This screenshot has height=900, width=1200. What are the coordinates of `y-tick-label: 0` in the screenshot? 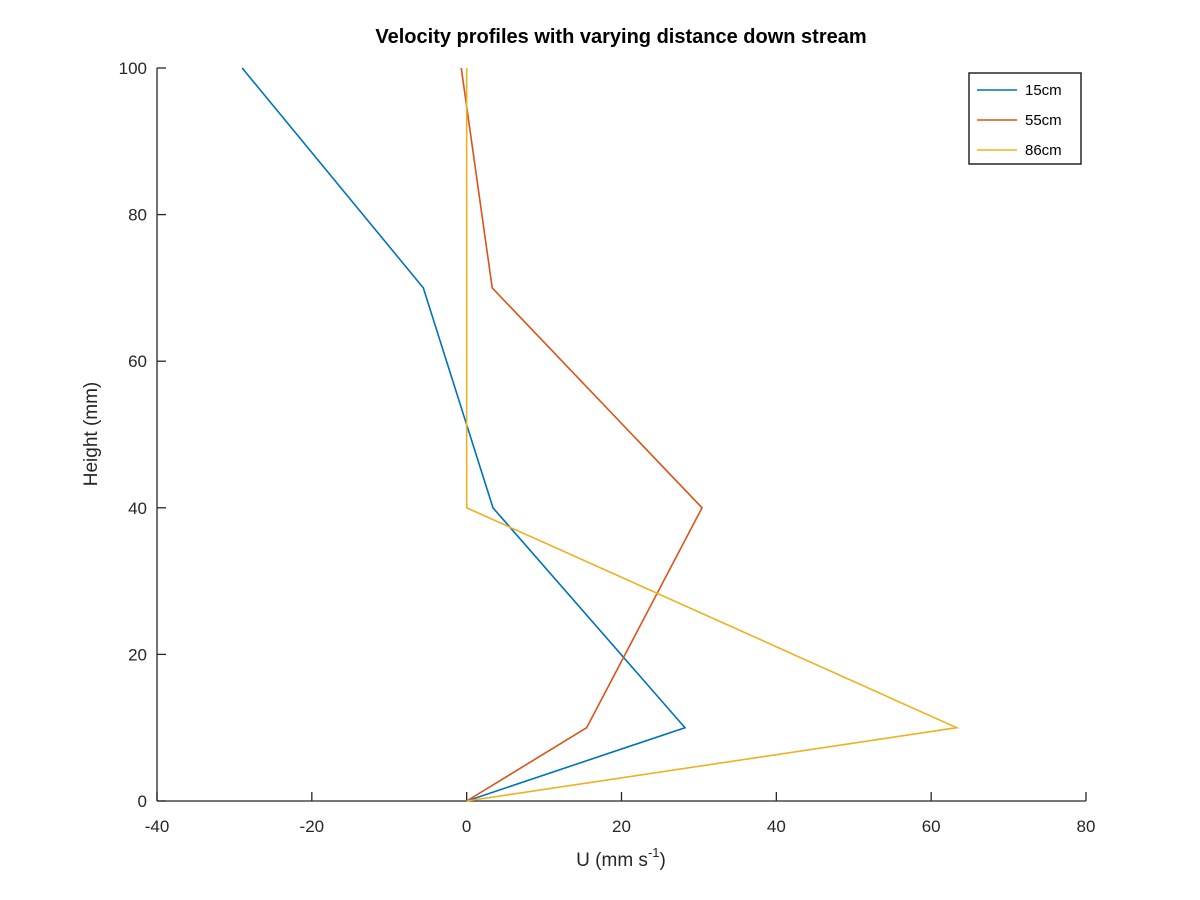 It's located at (142, 801).